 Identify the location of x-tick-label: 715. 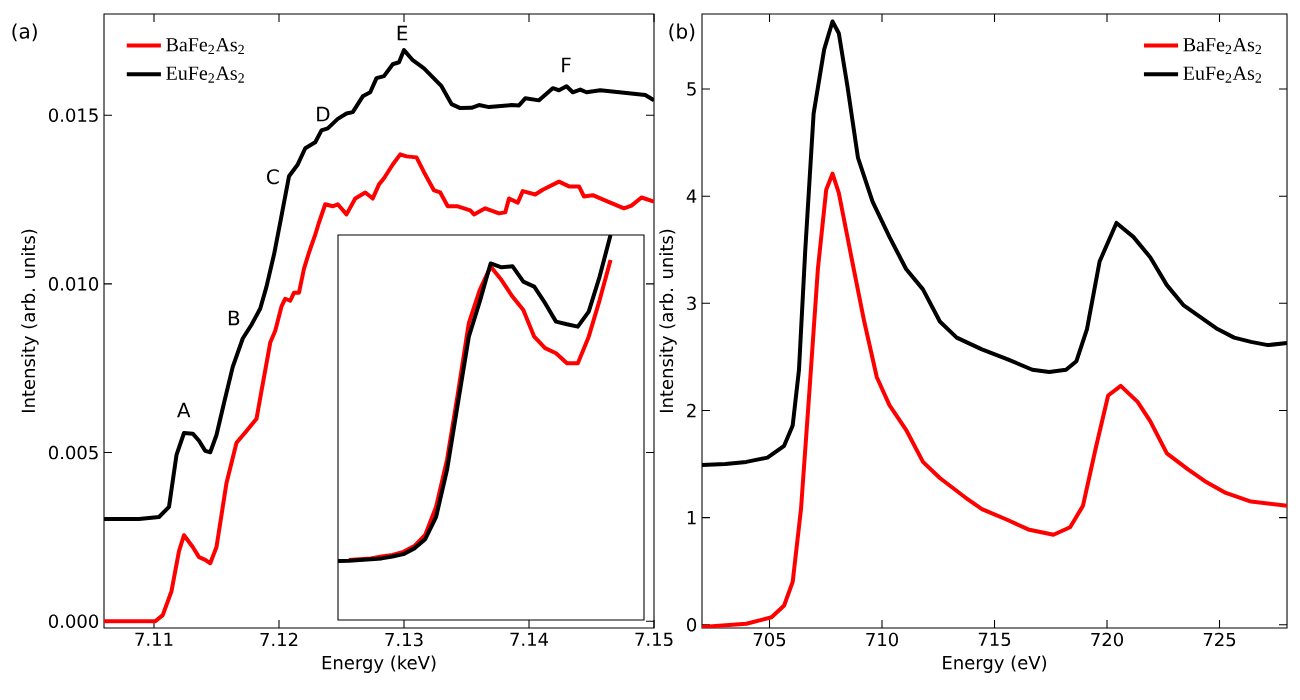
(994, 639).